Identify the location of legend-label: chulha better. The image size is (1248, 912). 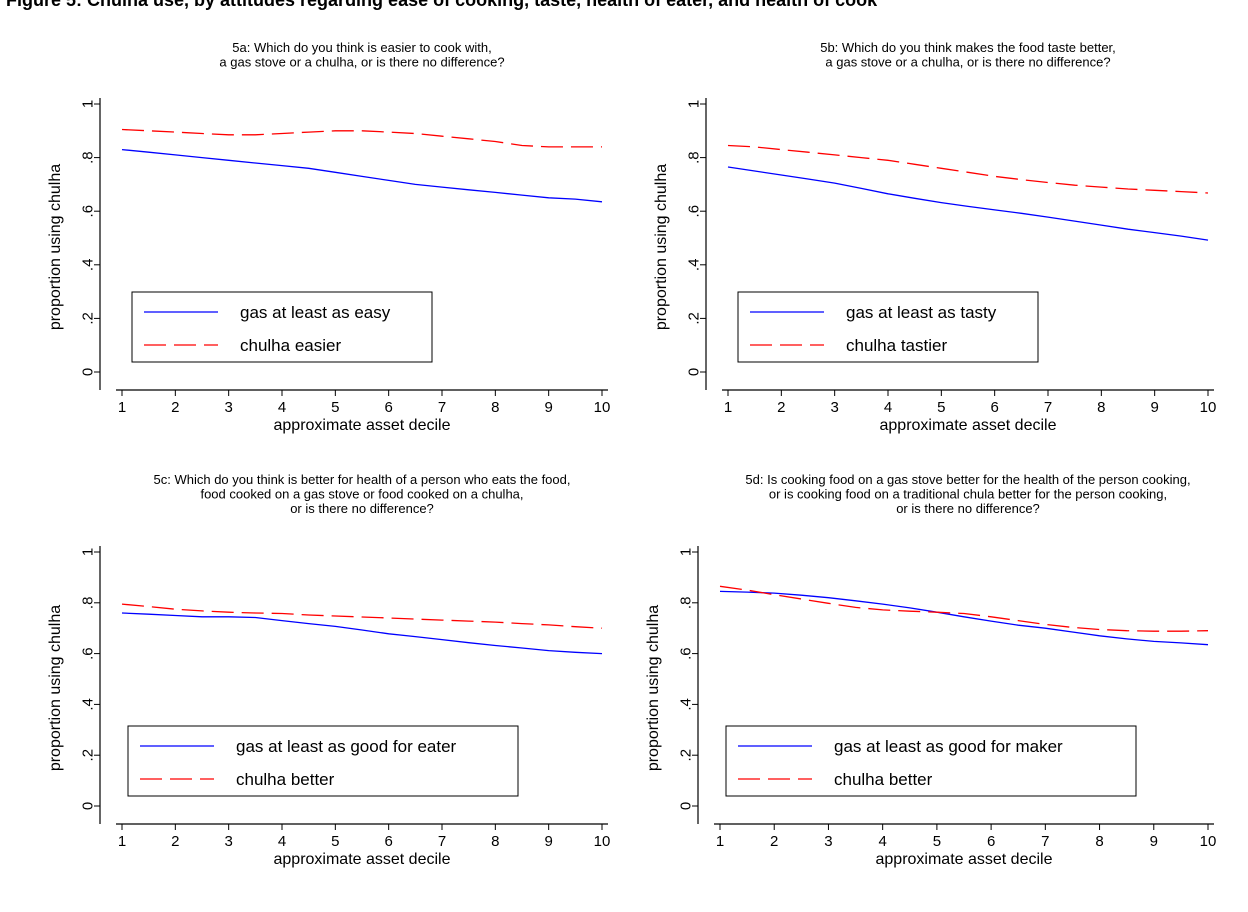
(883, 779).